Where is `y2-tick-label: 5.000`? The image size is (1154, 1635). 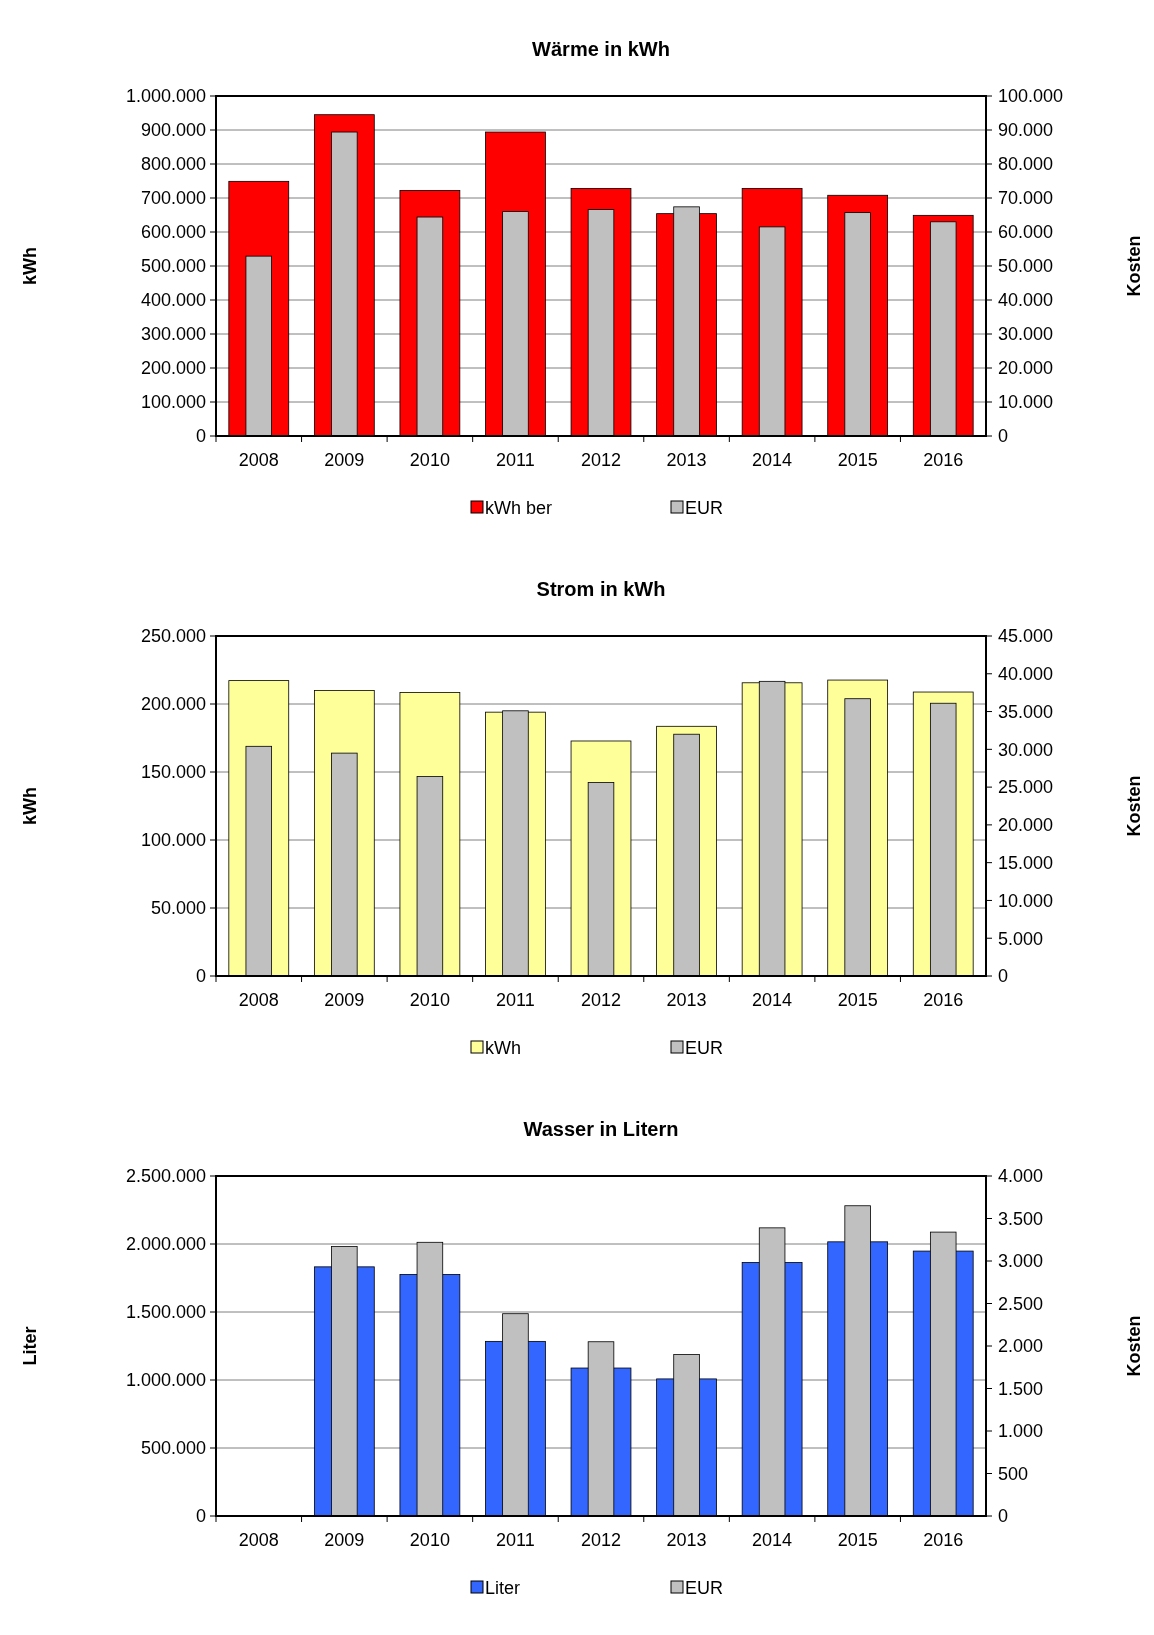
y2-tick-label: 5.000 is located at coordinates (1021, 938).